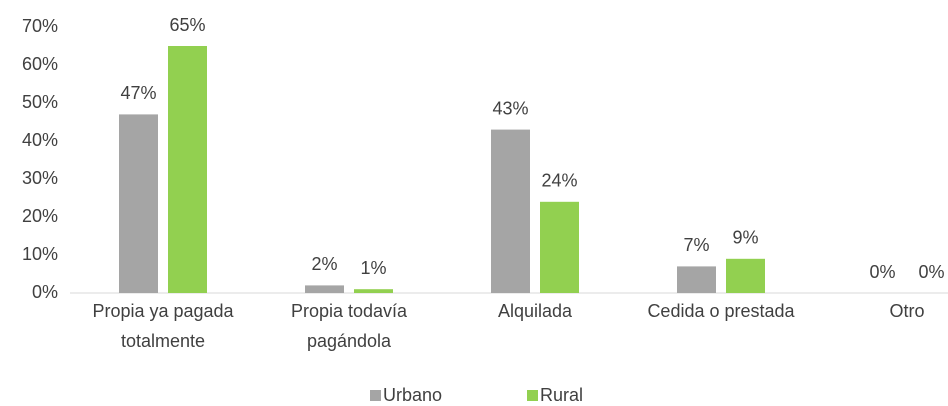 The width and height of the screenshot is (948, 406). What do you see at coordinates (349, 326) in the screenshot?
I see `x-tick-label: Propia todavía pagándola` at bounding box center [349, 326].